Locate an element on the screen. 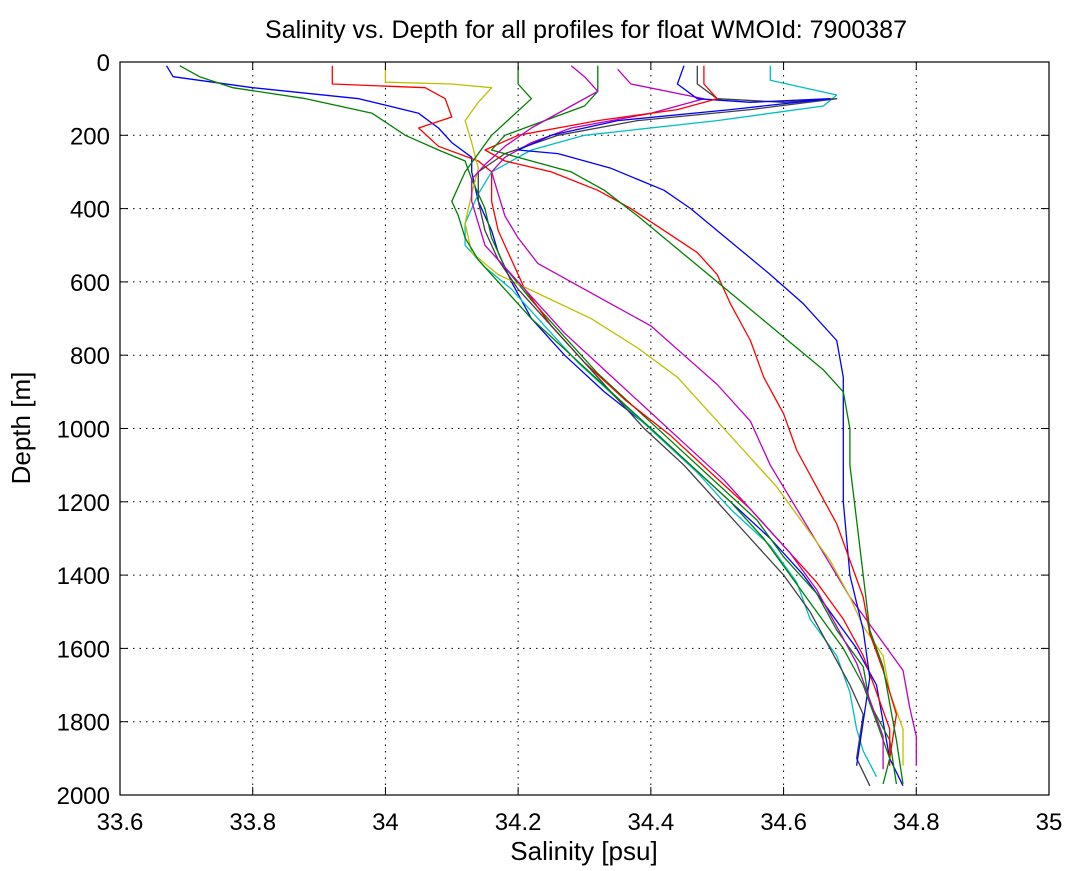 The height and width of the screenshot is (871, 1073). y-tick-label: 600 is located at coordinates (90, 283).